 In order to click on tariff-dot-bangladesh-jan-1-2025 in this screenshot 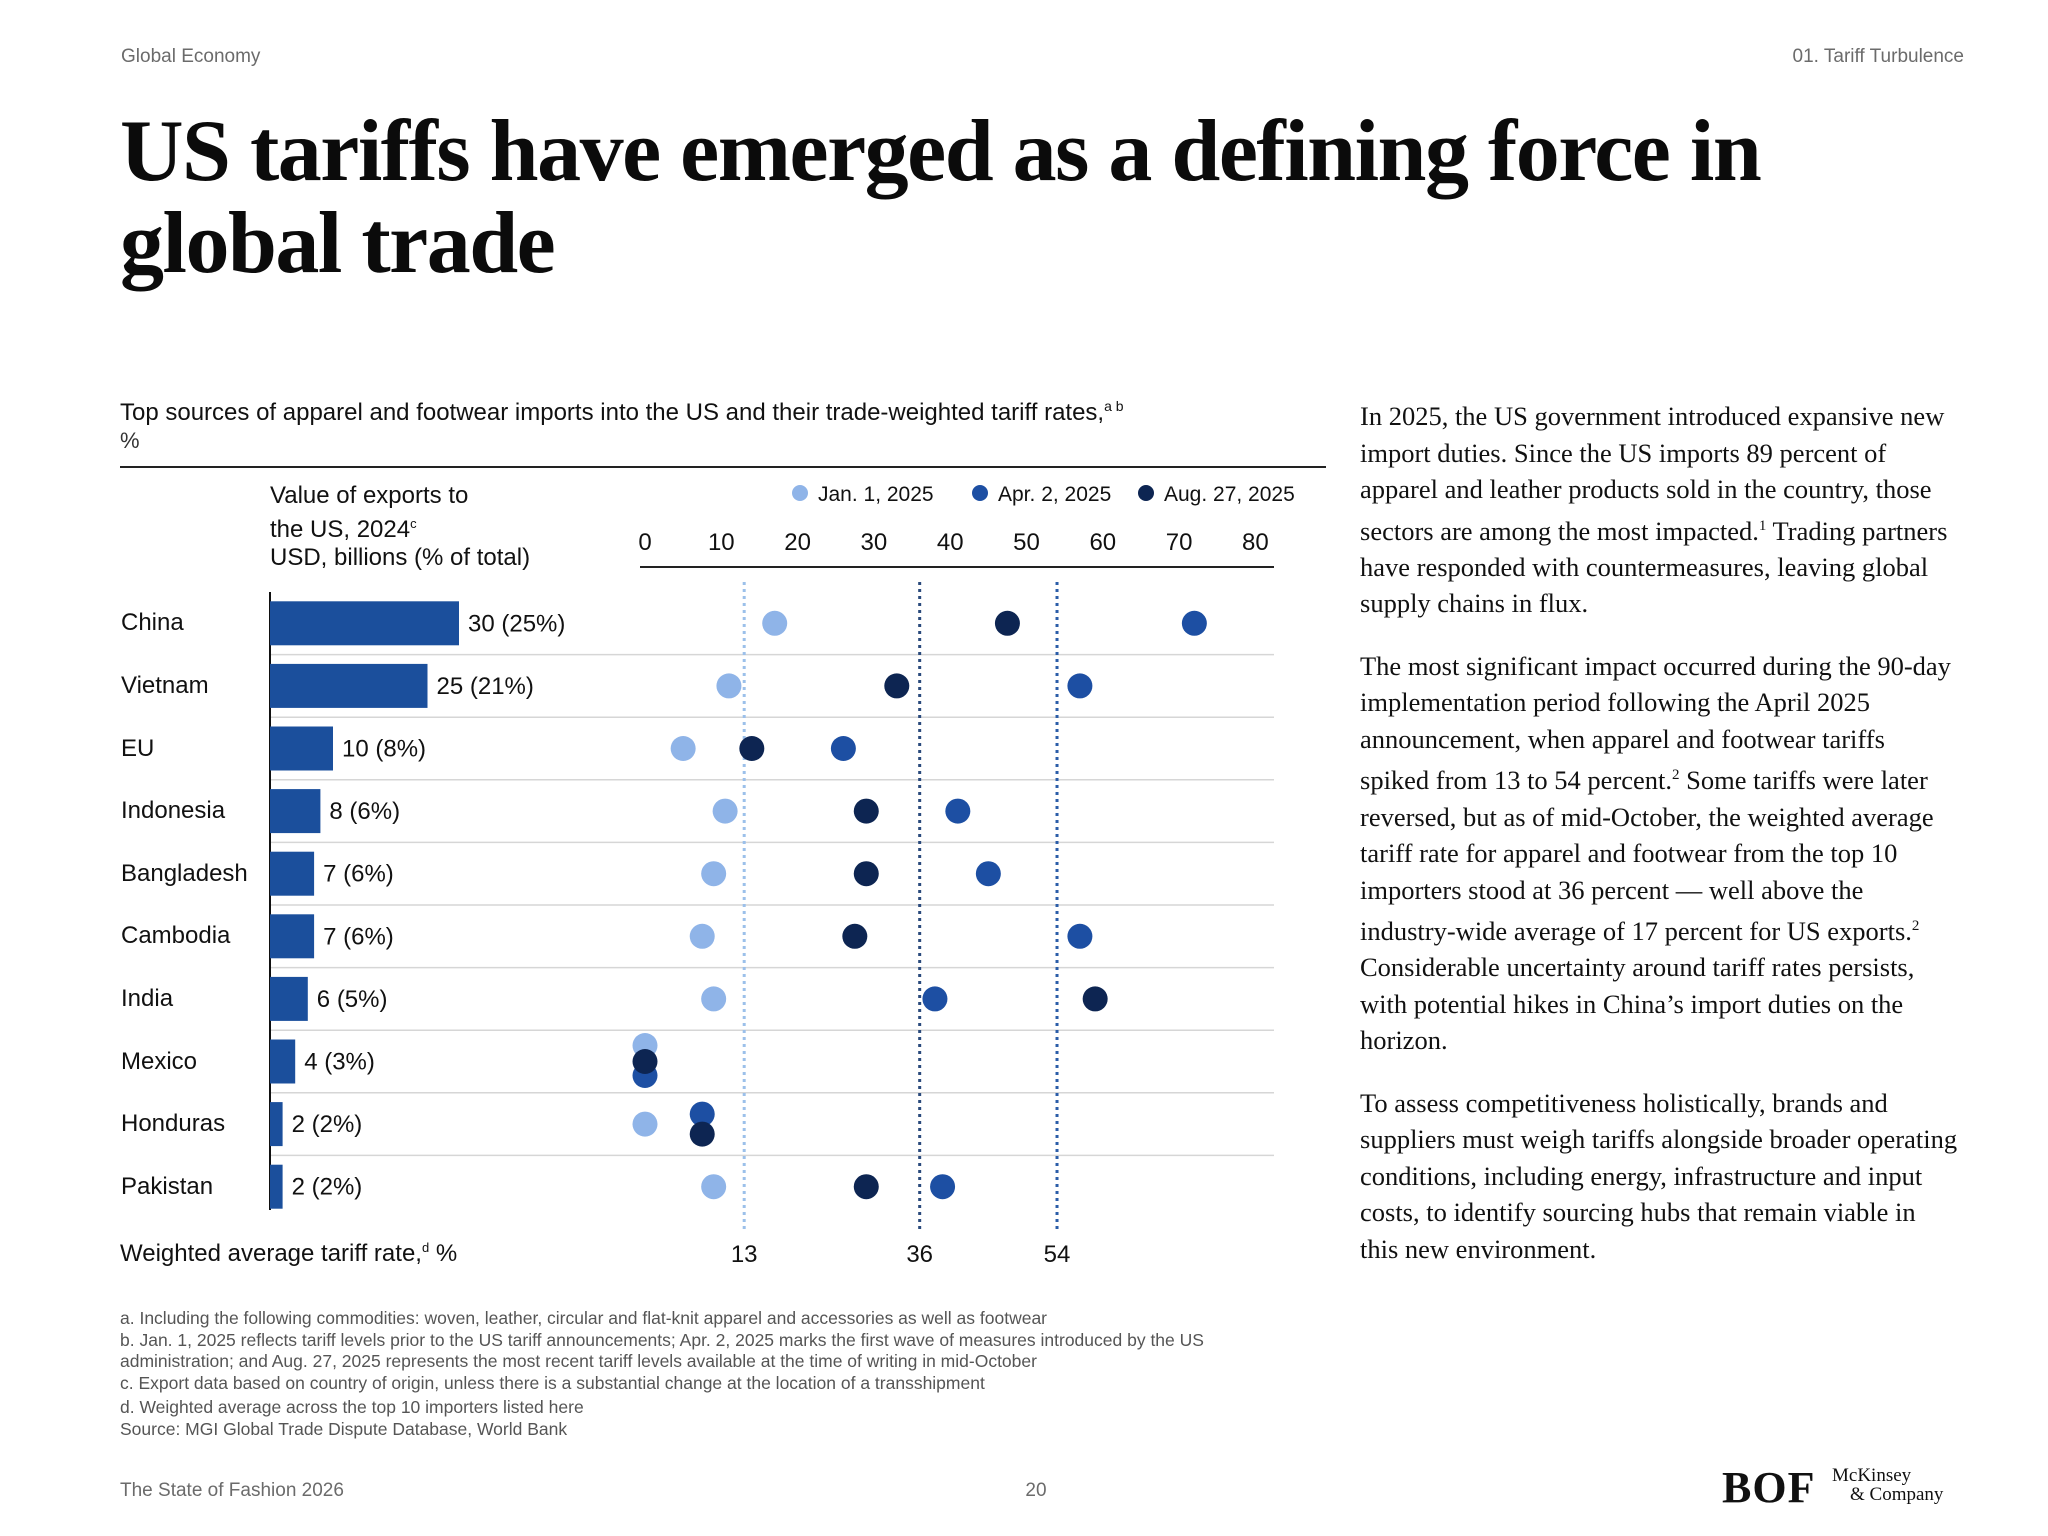, I will do `click(714, 874)`.